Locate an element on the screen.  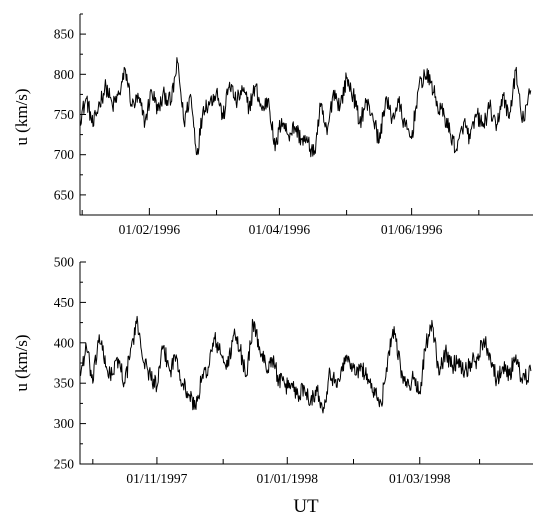
x-tick-label-0: 01/02/1996 is located at coordinates (150, 229).